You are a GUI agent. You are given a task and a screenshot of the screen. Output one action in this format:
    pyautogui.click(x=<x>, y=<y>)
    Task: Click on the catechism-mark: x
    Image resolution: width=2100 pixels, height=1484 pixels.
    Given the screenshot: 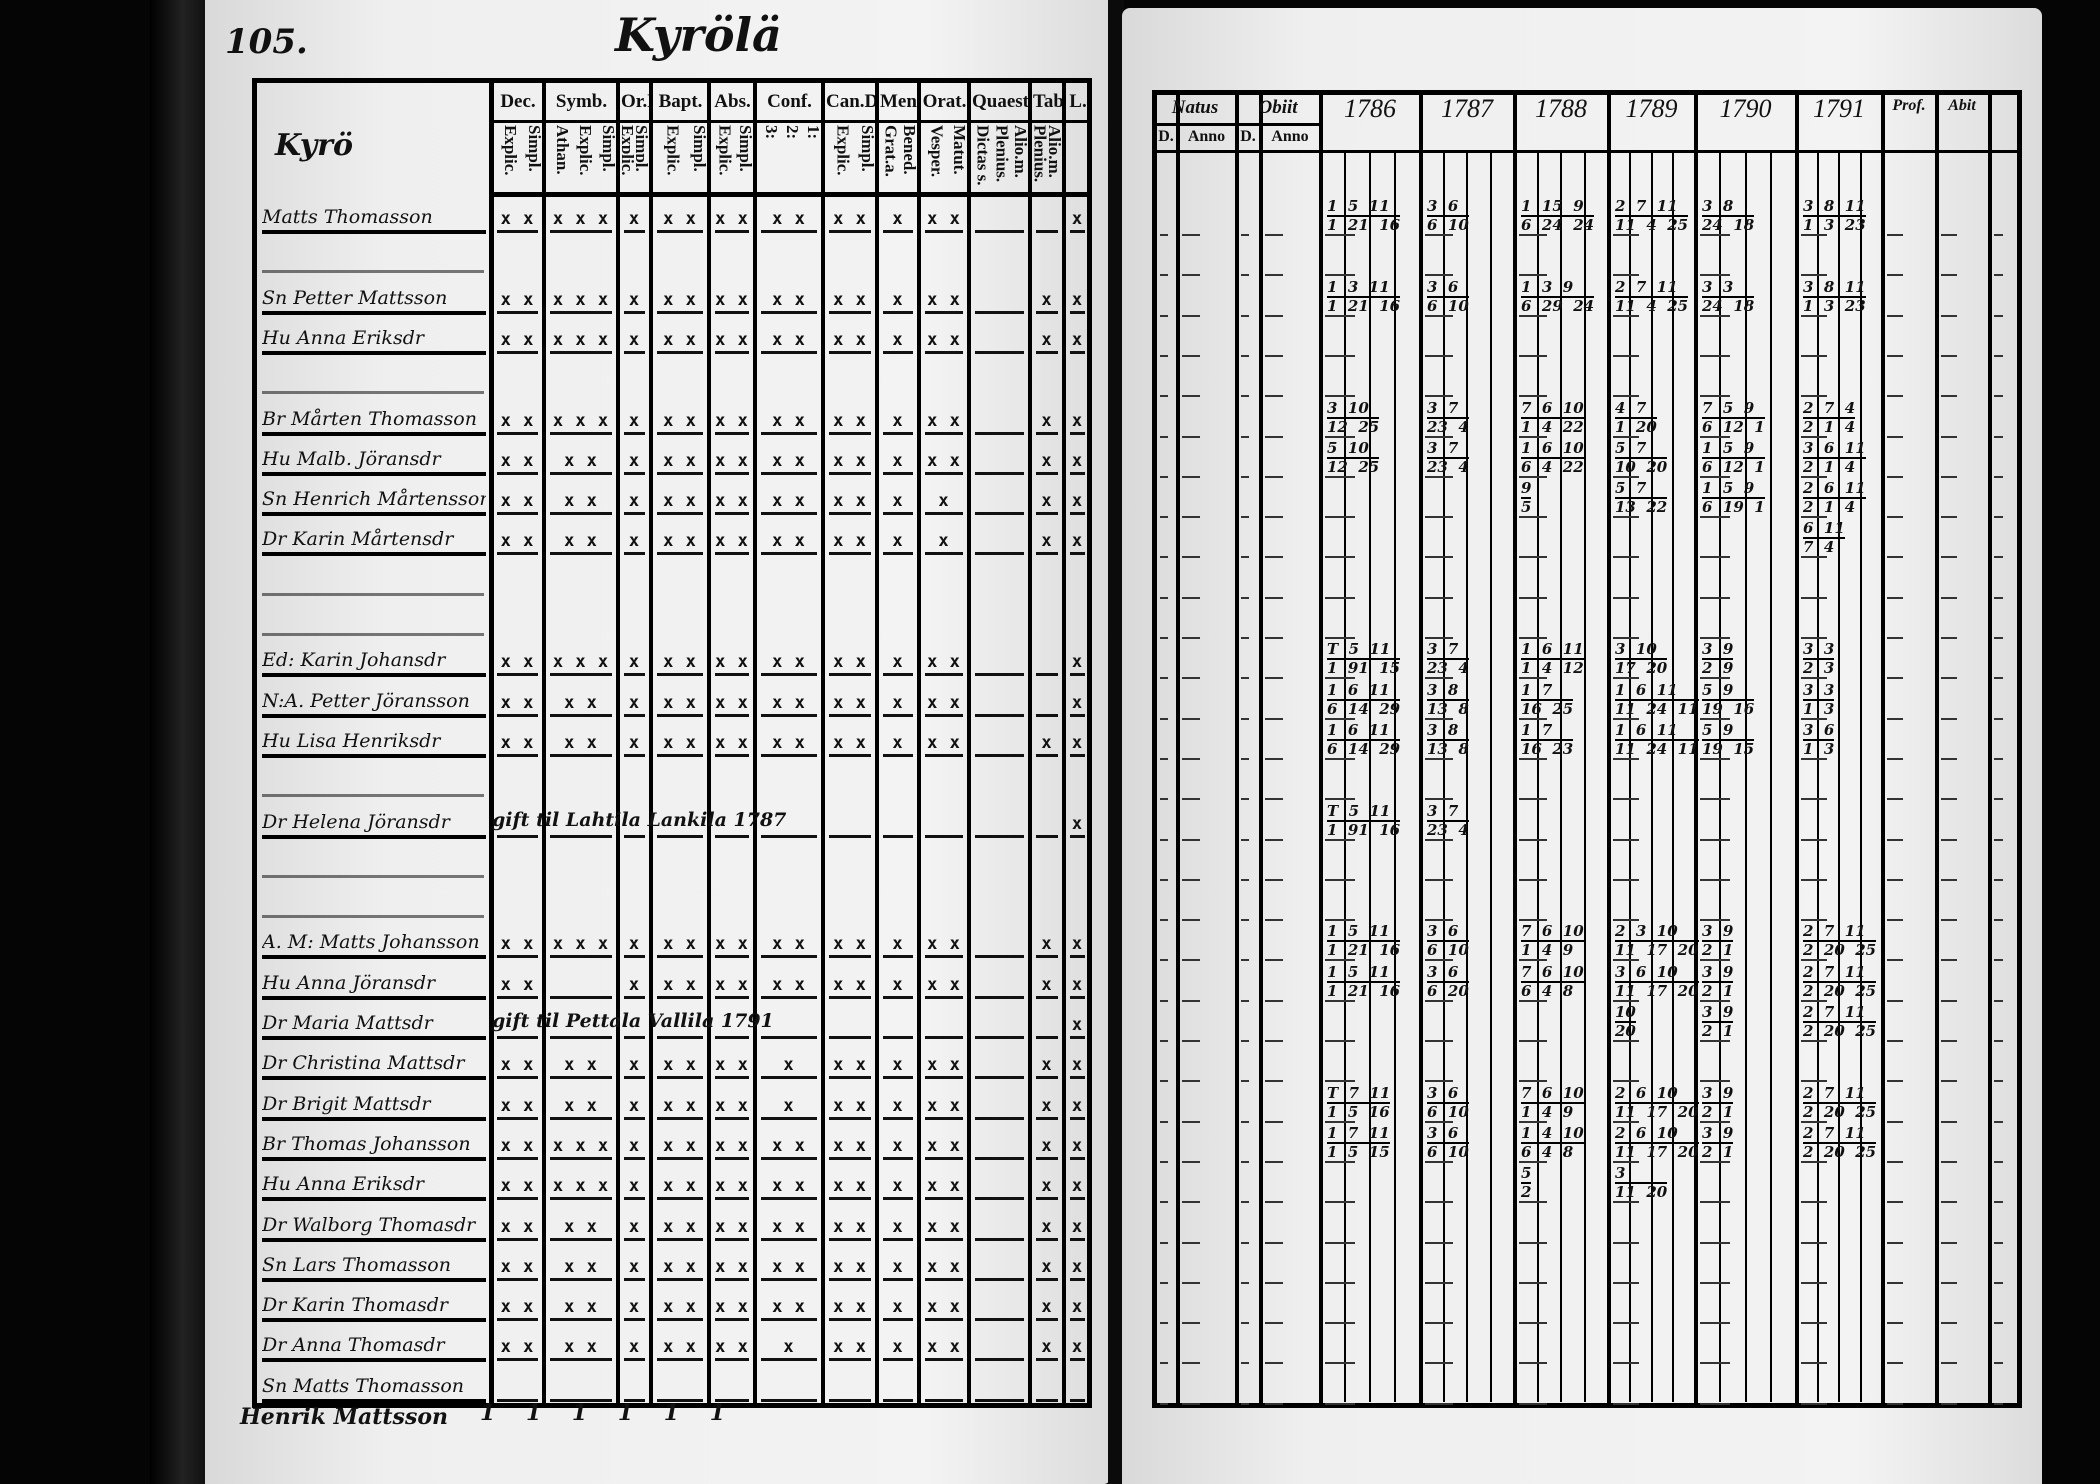 What is the action you would take?
    pyautogui.click(x=1077, y=1026)
    